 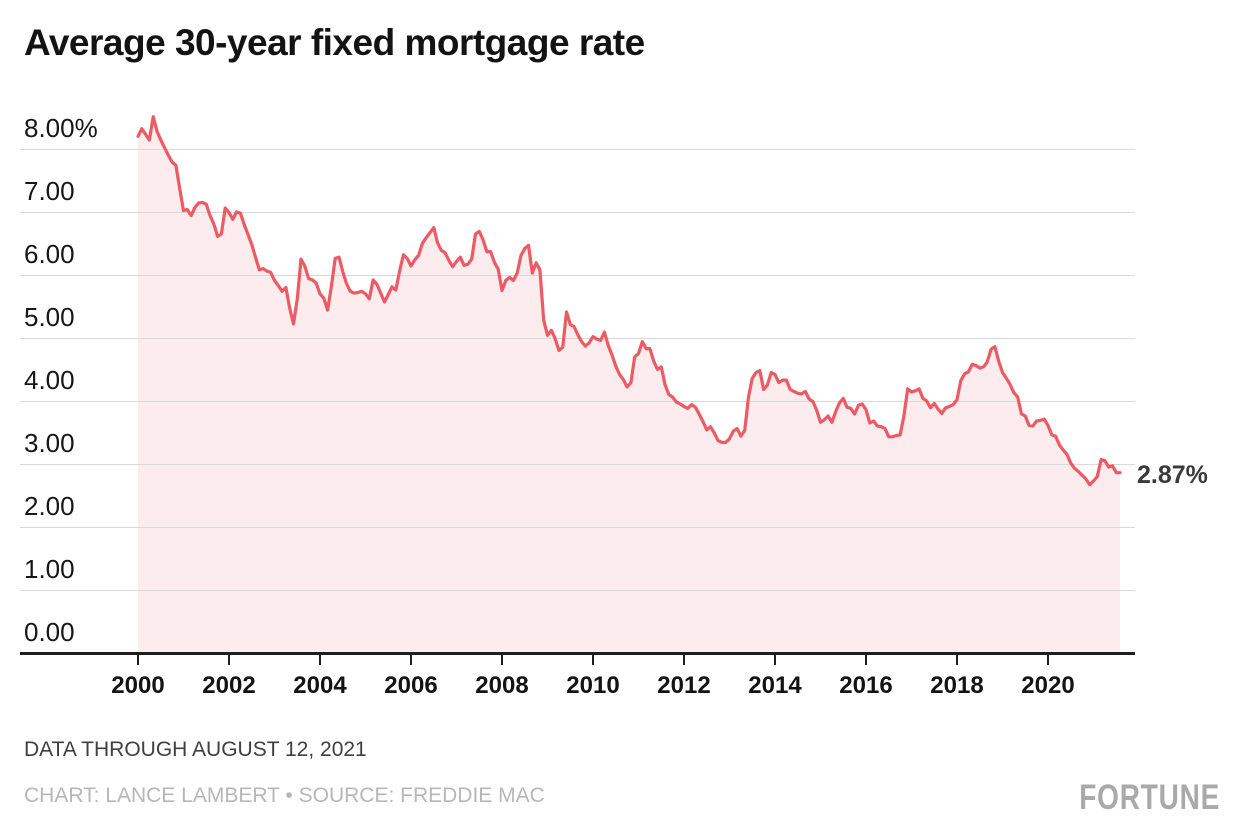 What do you see at coordinates (49, 190) in the screenshot?
I see `y-axis-label: 7.00` at bounding box center [49, 190].